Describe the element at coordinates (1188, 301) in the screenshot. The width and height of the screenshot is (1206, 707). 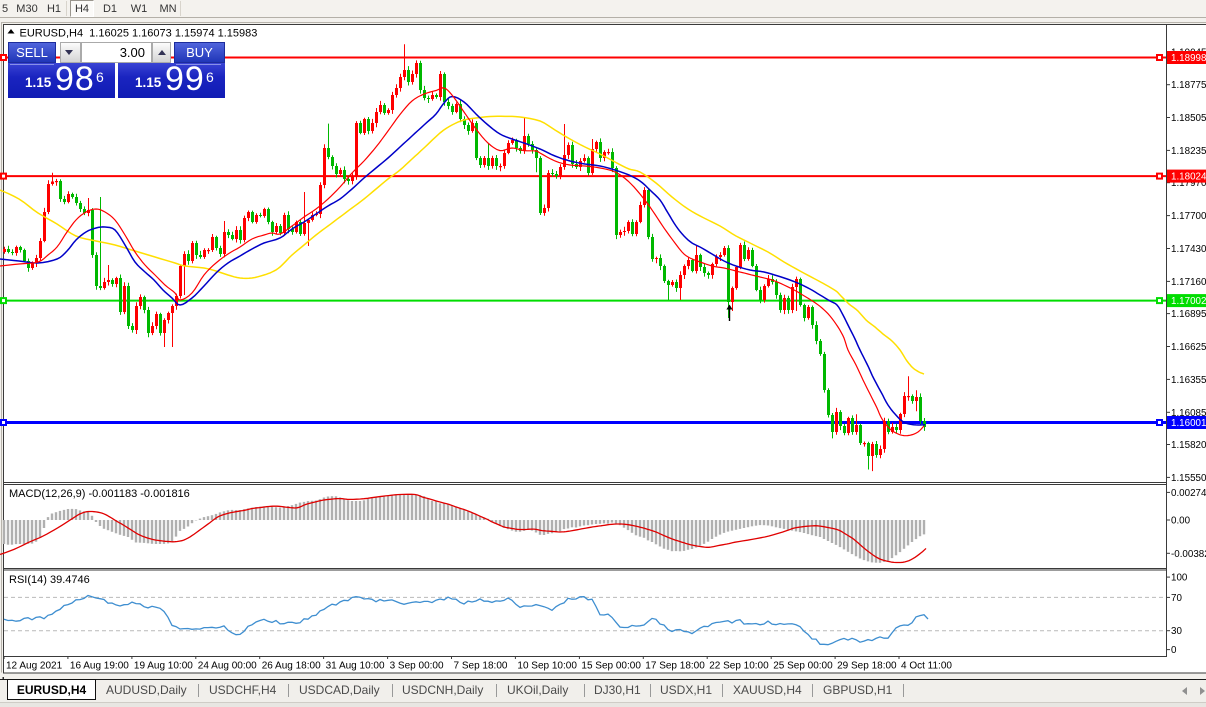
I see `svg-text: 1.17002` at that location.